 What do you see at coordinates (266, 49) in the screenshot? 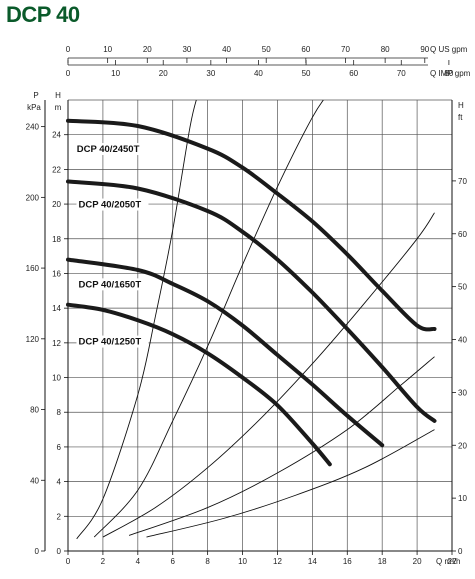
I see `us-gpm-tick-label: 50` at bounding box center [266, 49].